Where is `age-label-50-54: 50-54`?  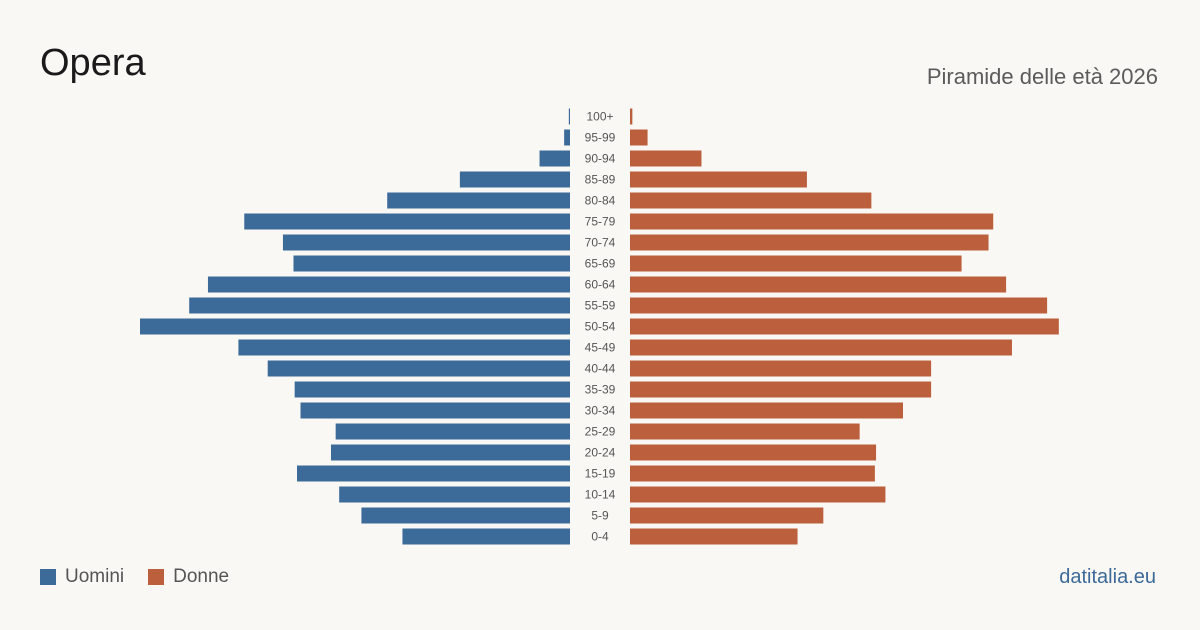 age-label-50-54: 50-54 is located at coordinates (600, 327).